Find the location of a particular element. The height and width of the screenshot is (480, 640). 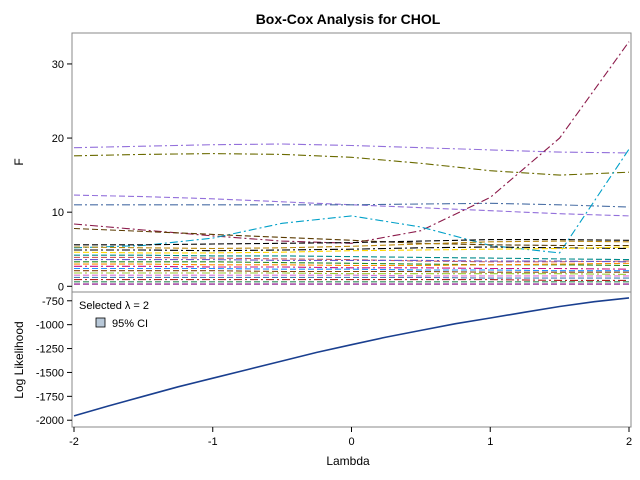

y-tick-label: -1500 is located at coordinates (50, 373).